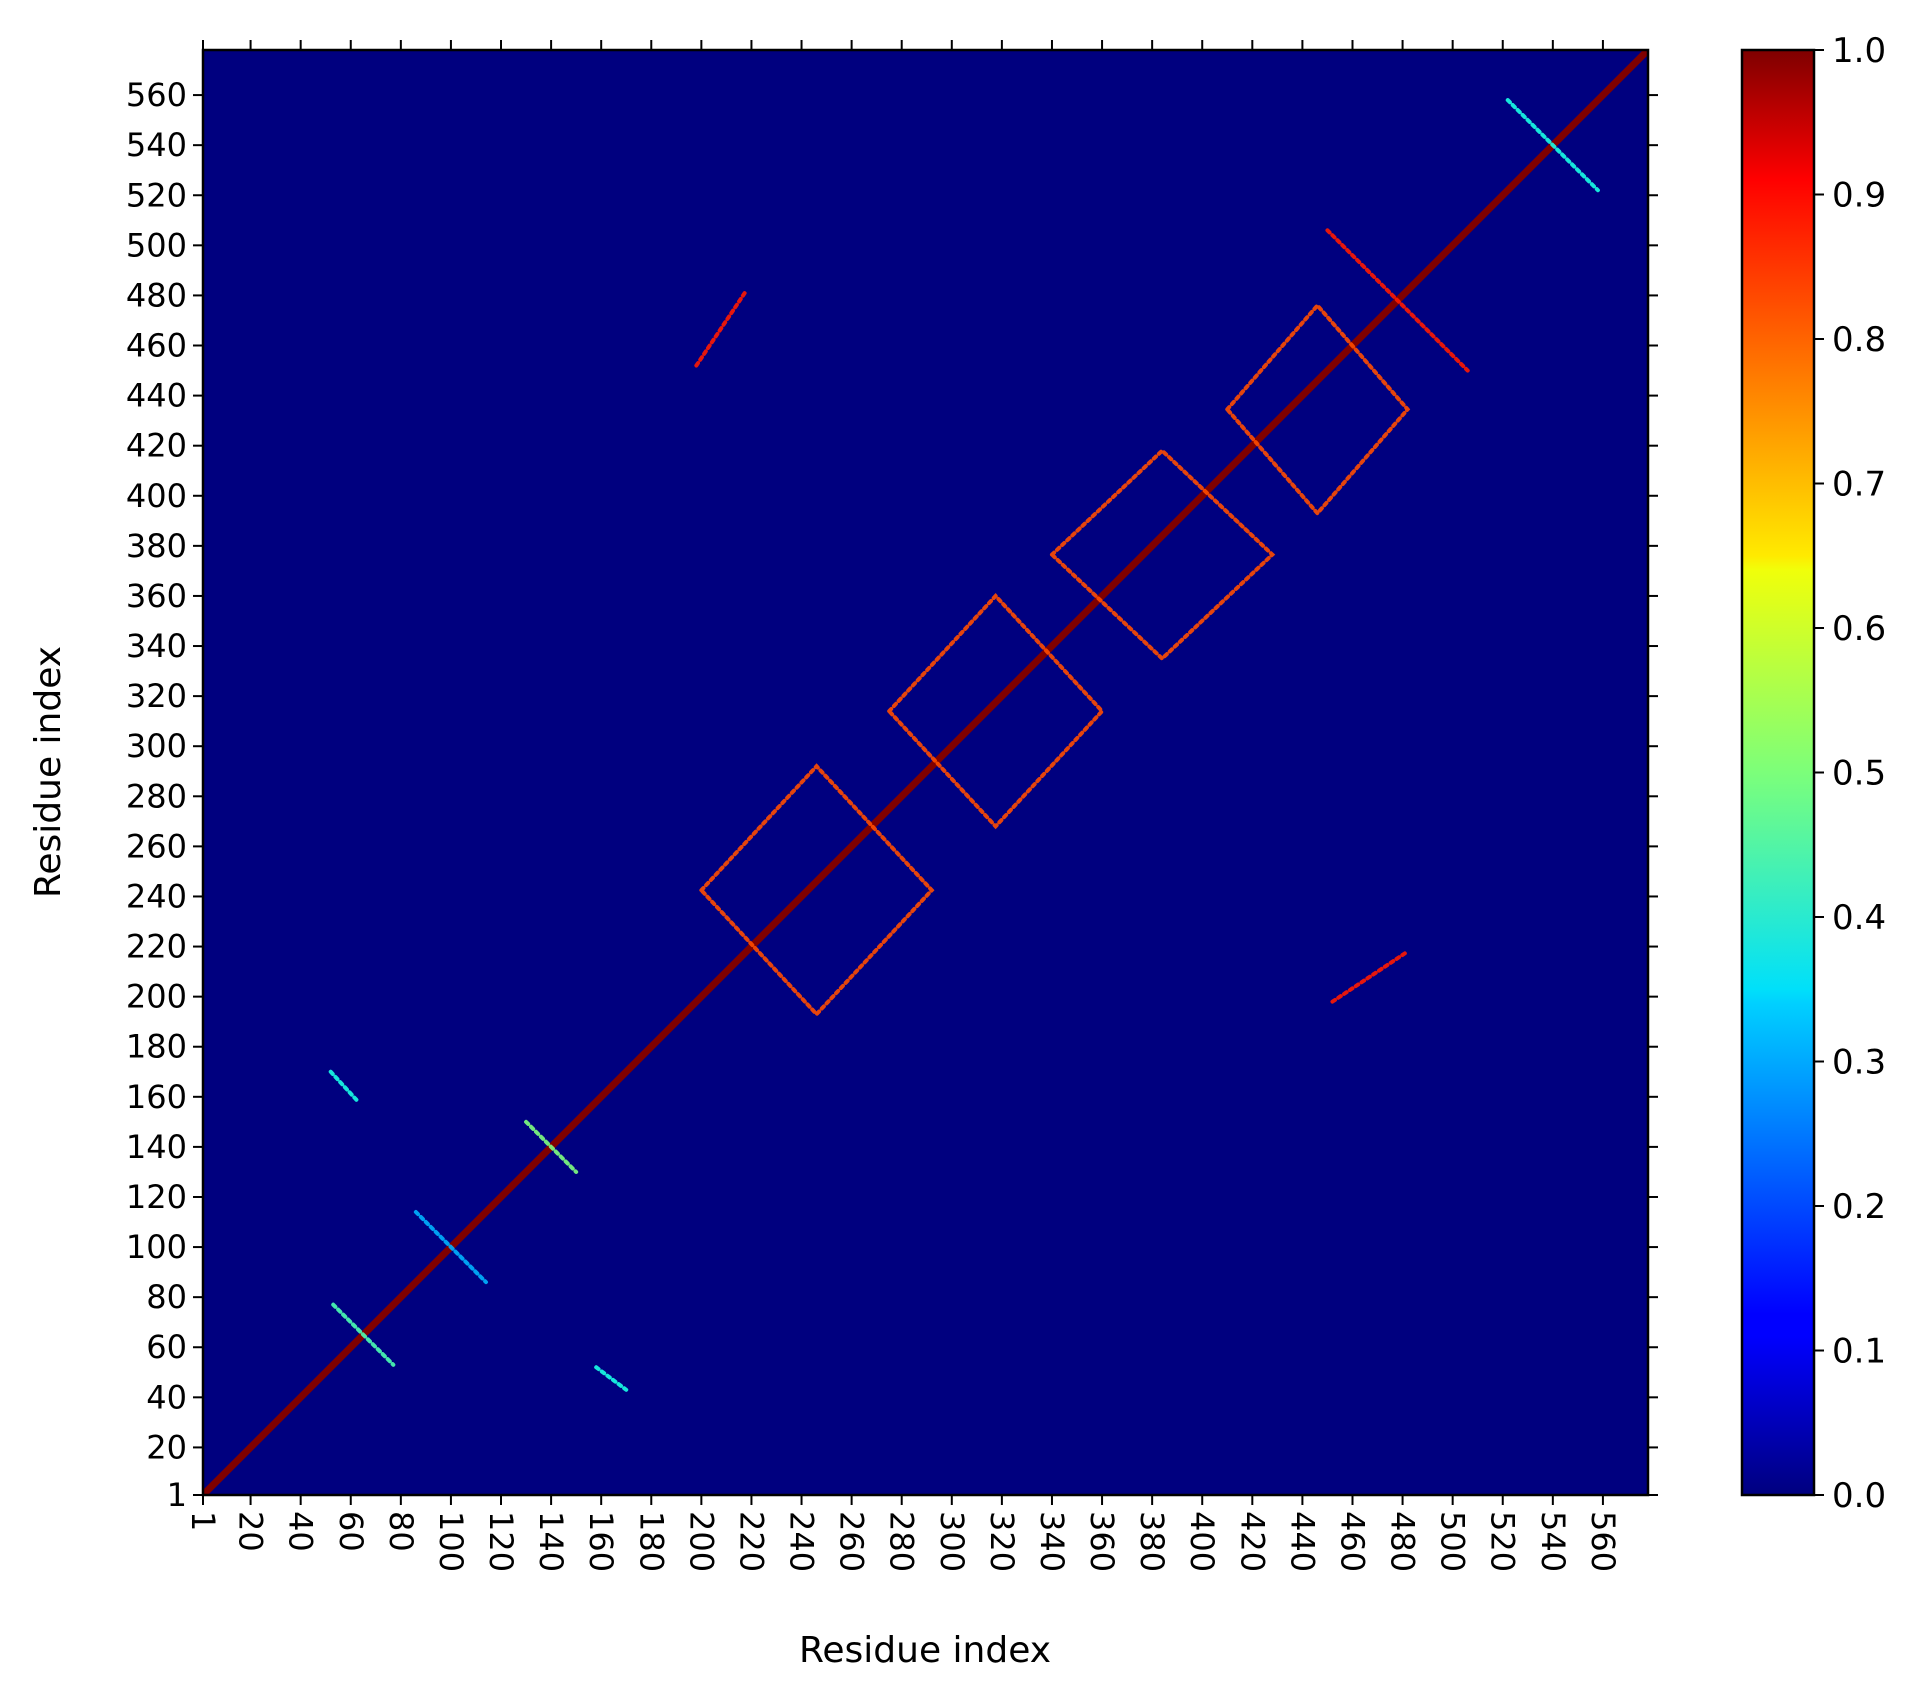  What do you see at coordinates (156, 1197) in the screenshot?
I see `y-tick-label: 120` at bounding box center [156, 1197].